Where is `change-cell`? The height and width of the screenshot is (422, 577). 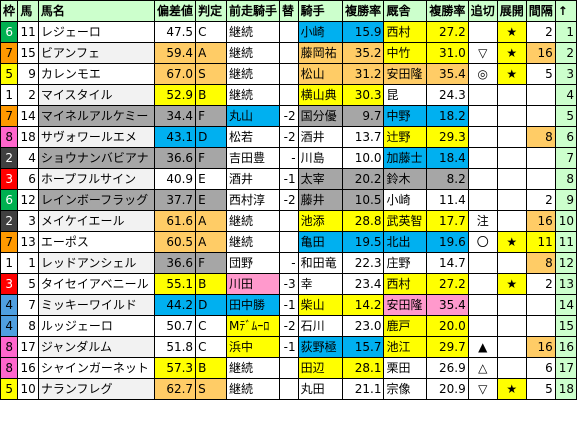
change-cell is located at coordinates (289, 95).